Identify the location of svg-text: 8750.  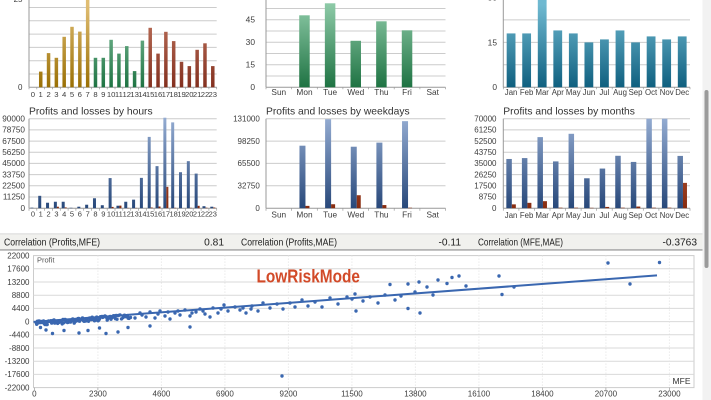
(488, 197).